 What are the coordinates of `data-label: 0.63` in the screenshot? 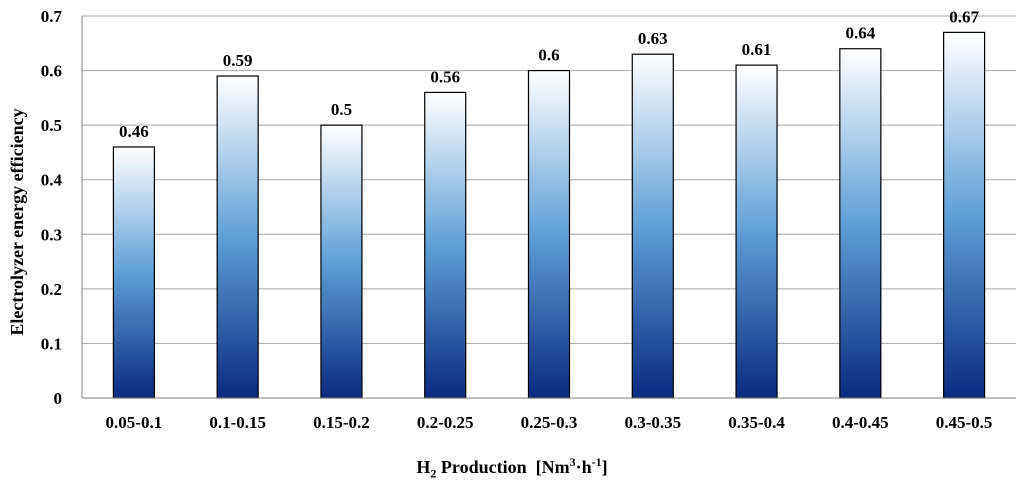 It's located at (653, 38).